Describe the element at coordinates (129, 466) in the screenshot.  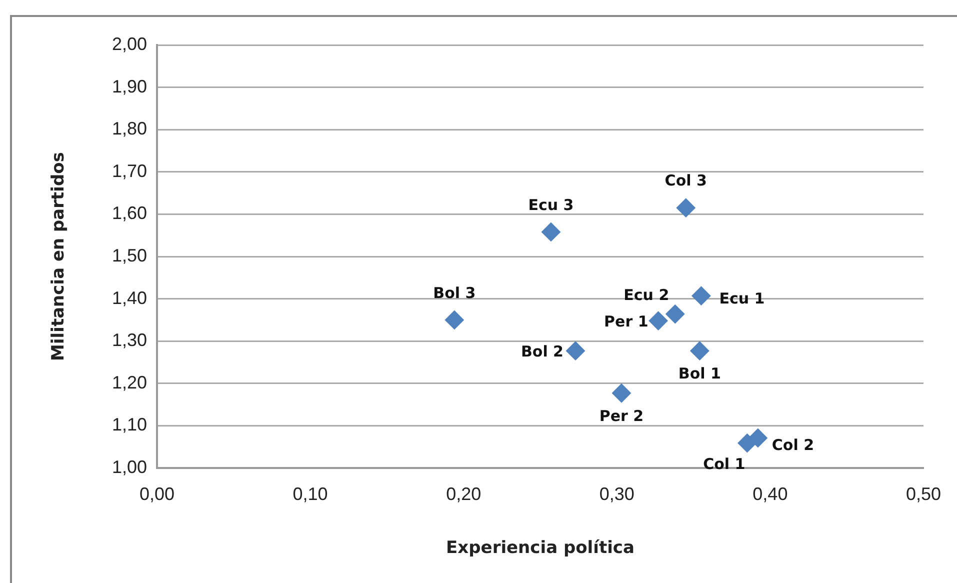
I see `y-tick-label: 1,00` at that location.